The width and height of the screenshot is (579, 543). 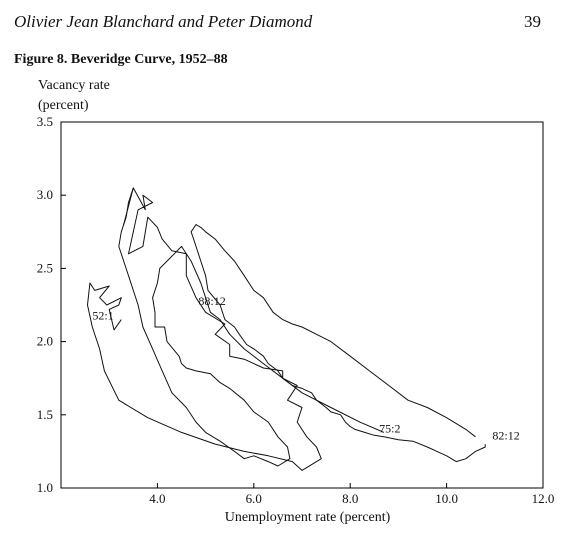 I want to click on x-axis-label-text: Unemployment rate (percent), so click(x=307, y=517).